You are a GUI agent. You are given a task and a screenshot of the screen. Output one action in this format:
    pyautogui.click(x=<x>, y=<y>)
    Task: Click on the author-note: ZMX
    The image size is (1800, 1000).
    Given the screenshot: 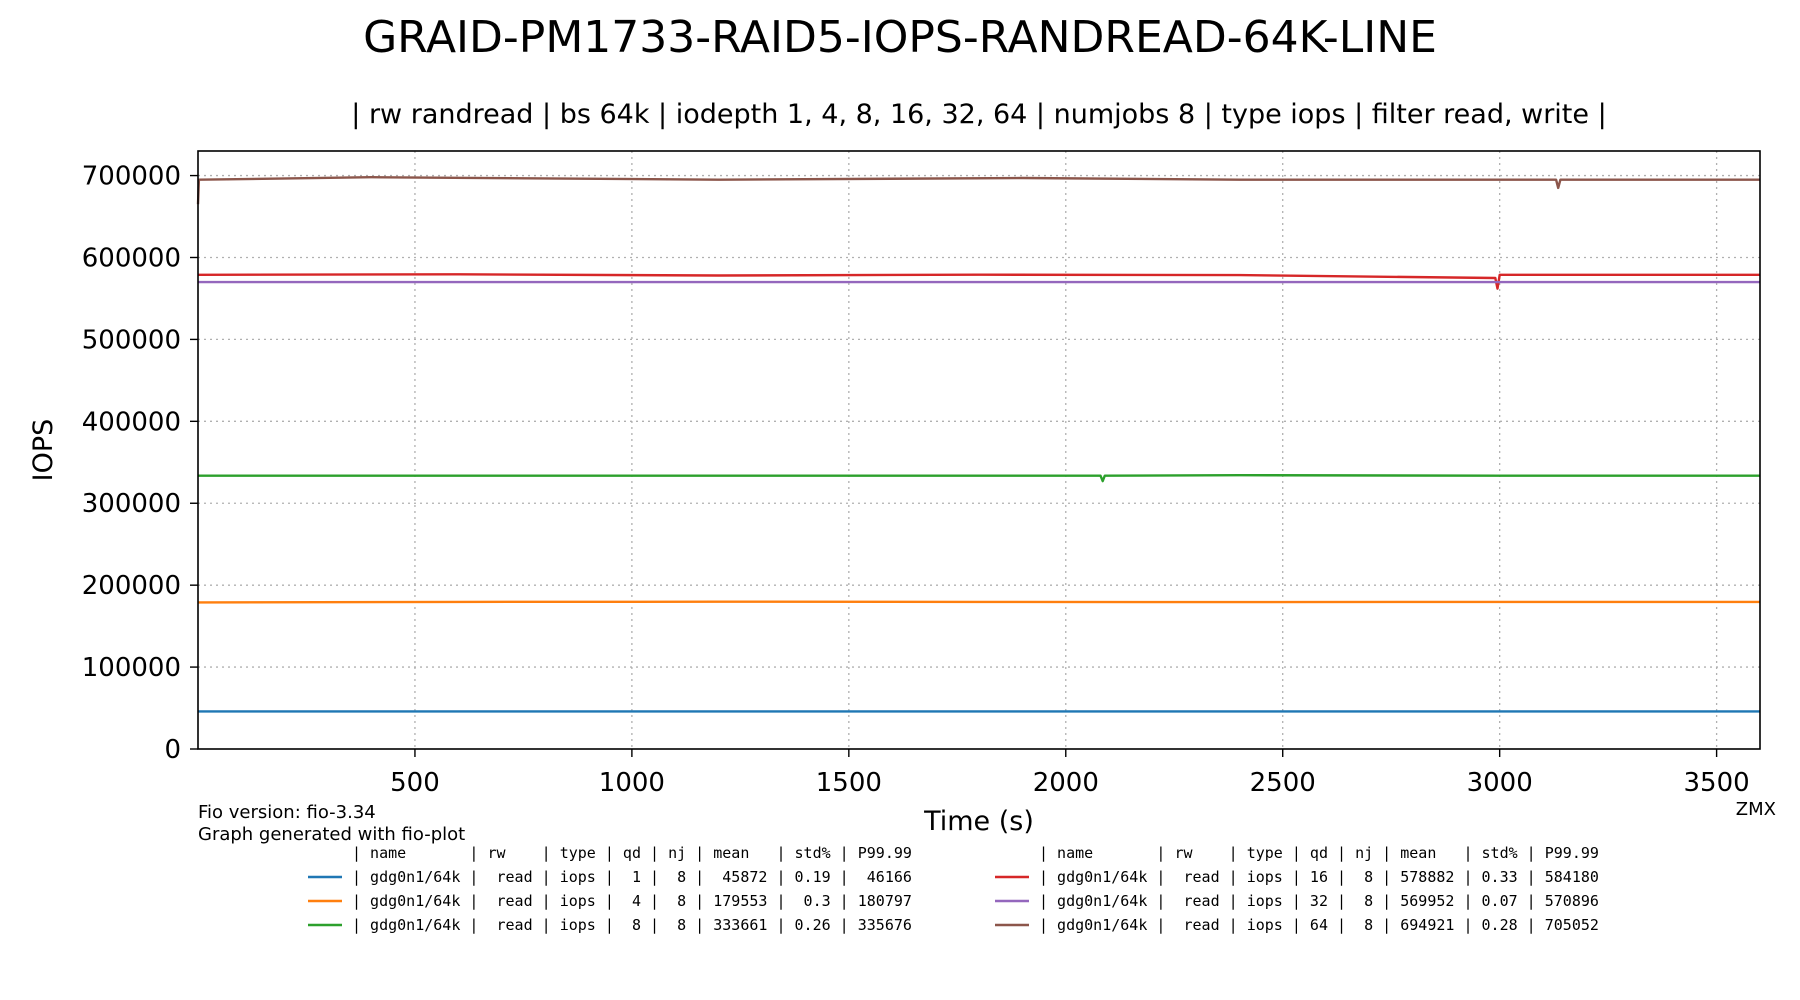 What is the action you would take?
    pyautogui.click(x=1756, y=809)
    